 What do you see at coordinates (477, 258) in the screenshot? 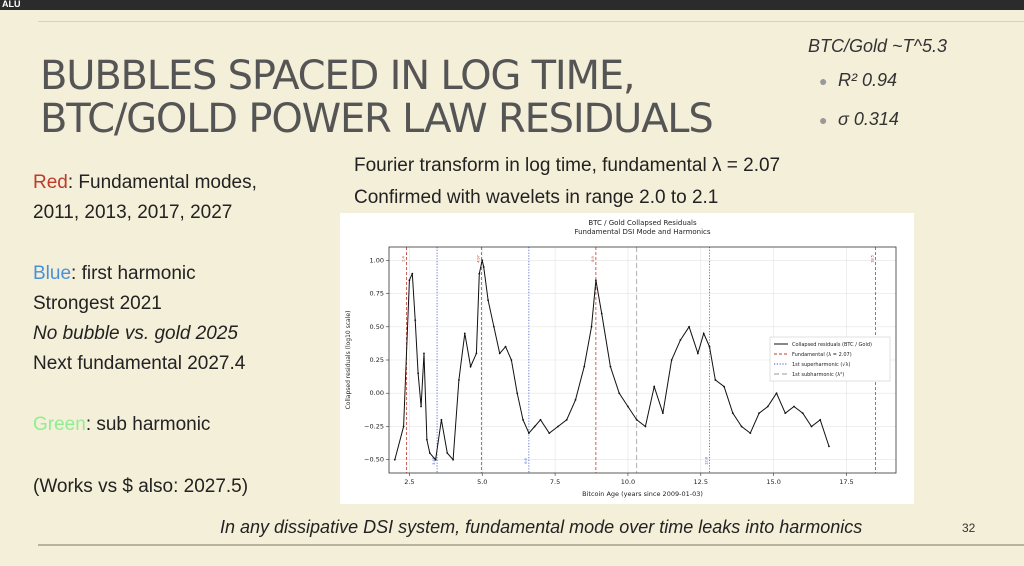
I see `fundamental-line-label: 4.97` at bounding box center [477, 258].